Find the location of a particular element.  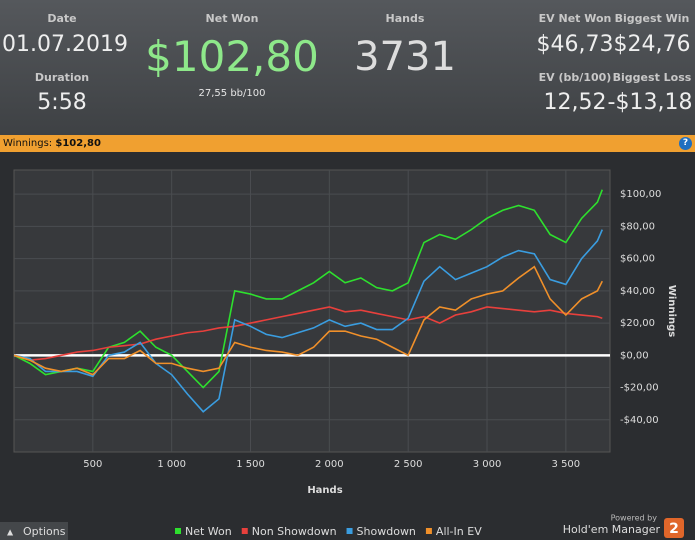

brand: Hold'em Manager is located at coordinates (612, 529).